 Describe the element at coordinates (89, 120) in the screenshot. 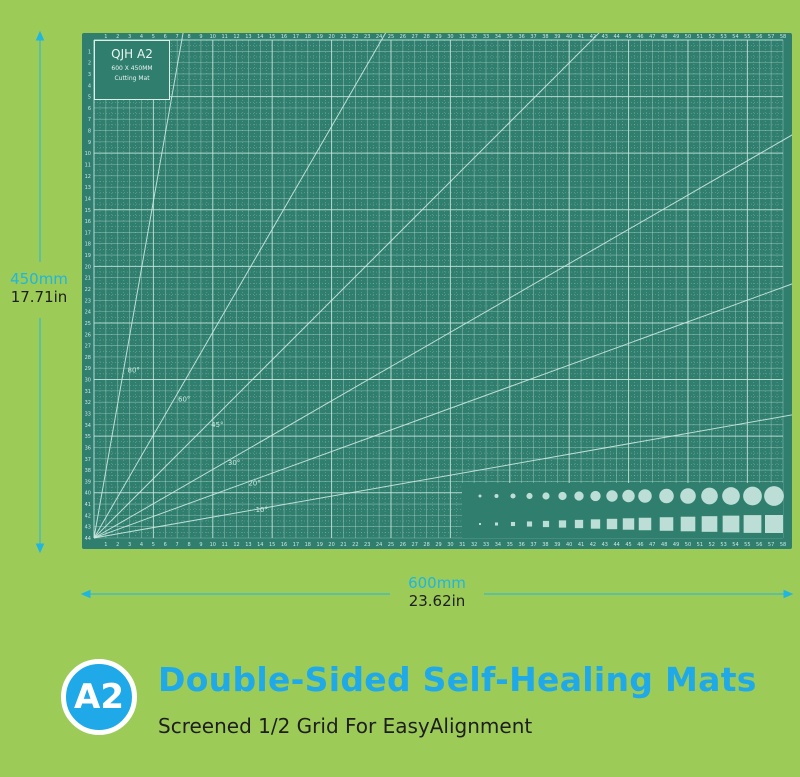

I see `ruler-number: 7` at that location.